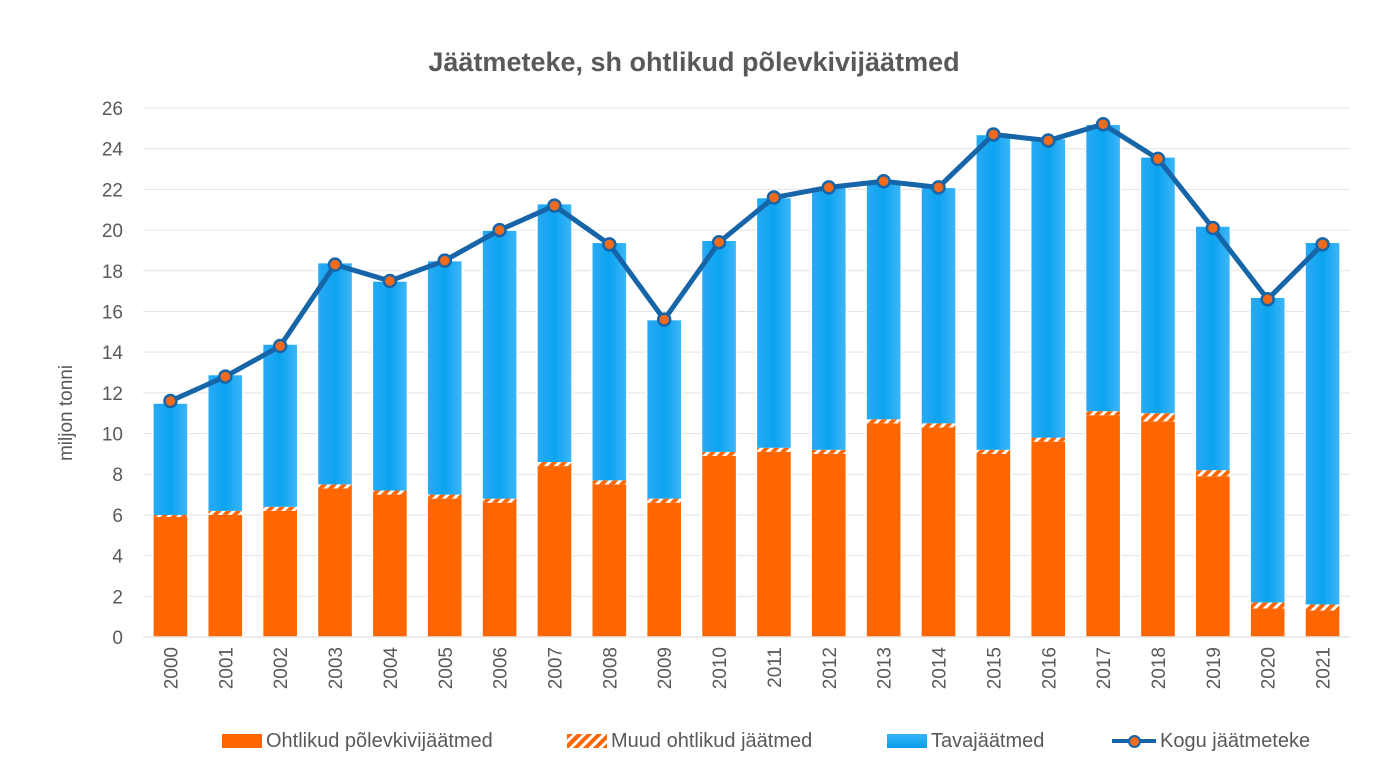 This screenshot has width=1388, height=768. What do you see at coordinates (379, 740) in the screenshot?
I see `legend-label: Ohtlikud põlevkivijäätmed` at bounding box center [379, 740].